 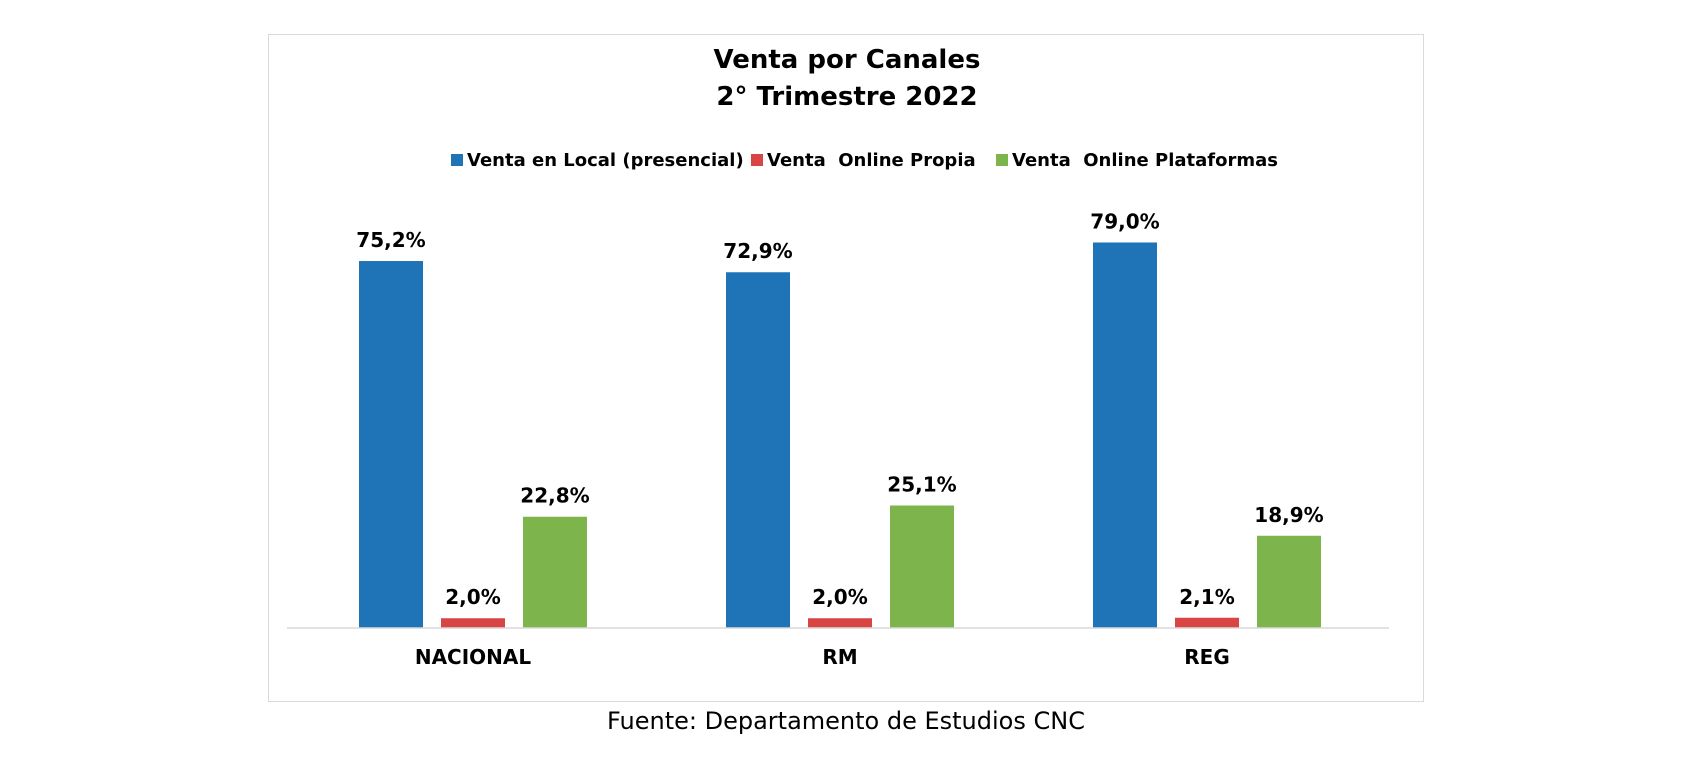 I want to click on chart-title-line-2: 2° Trimestre 2022, so click(x=846, y=97).